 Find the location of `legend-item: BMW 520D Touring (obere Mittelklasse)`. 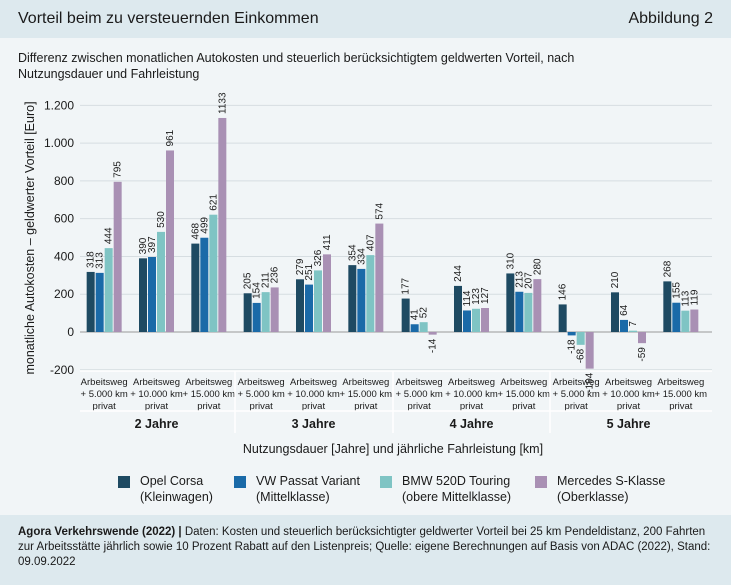

legend-item: BMW 520D Touring (obere Mittelklasse) is located at coordinates (445, 489).